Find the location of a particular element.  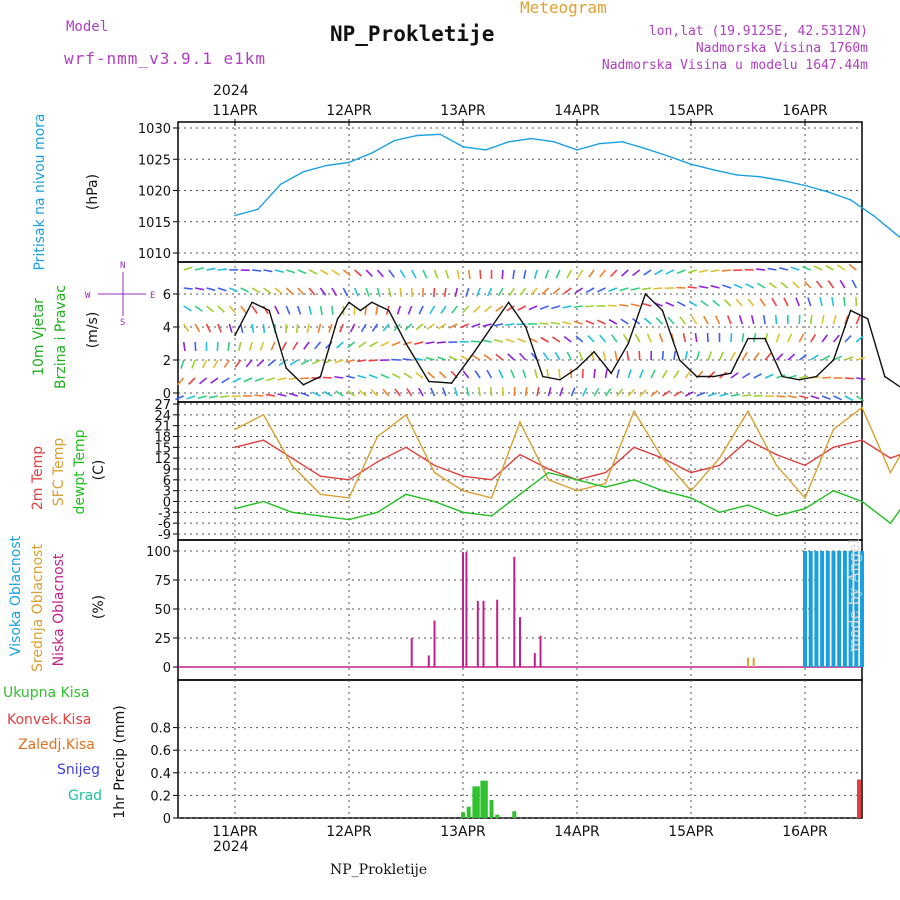

coords-text: lon,lat (19.9125E, 42.5312N) is located at coordinates (758, 31).